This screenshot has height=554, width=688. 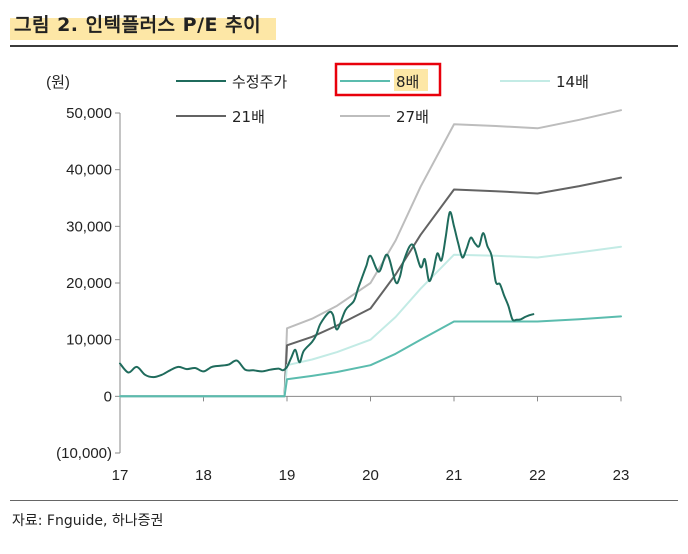 What do you see at coordinates (407, 82) in the screenshot?
I see `legend-label-1: 8배` at bounding box center [407, 82].